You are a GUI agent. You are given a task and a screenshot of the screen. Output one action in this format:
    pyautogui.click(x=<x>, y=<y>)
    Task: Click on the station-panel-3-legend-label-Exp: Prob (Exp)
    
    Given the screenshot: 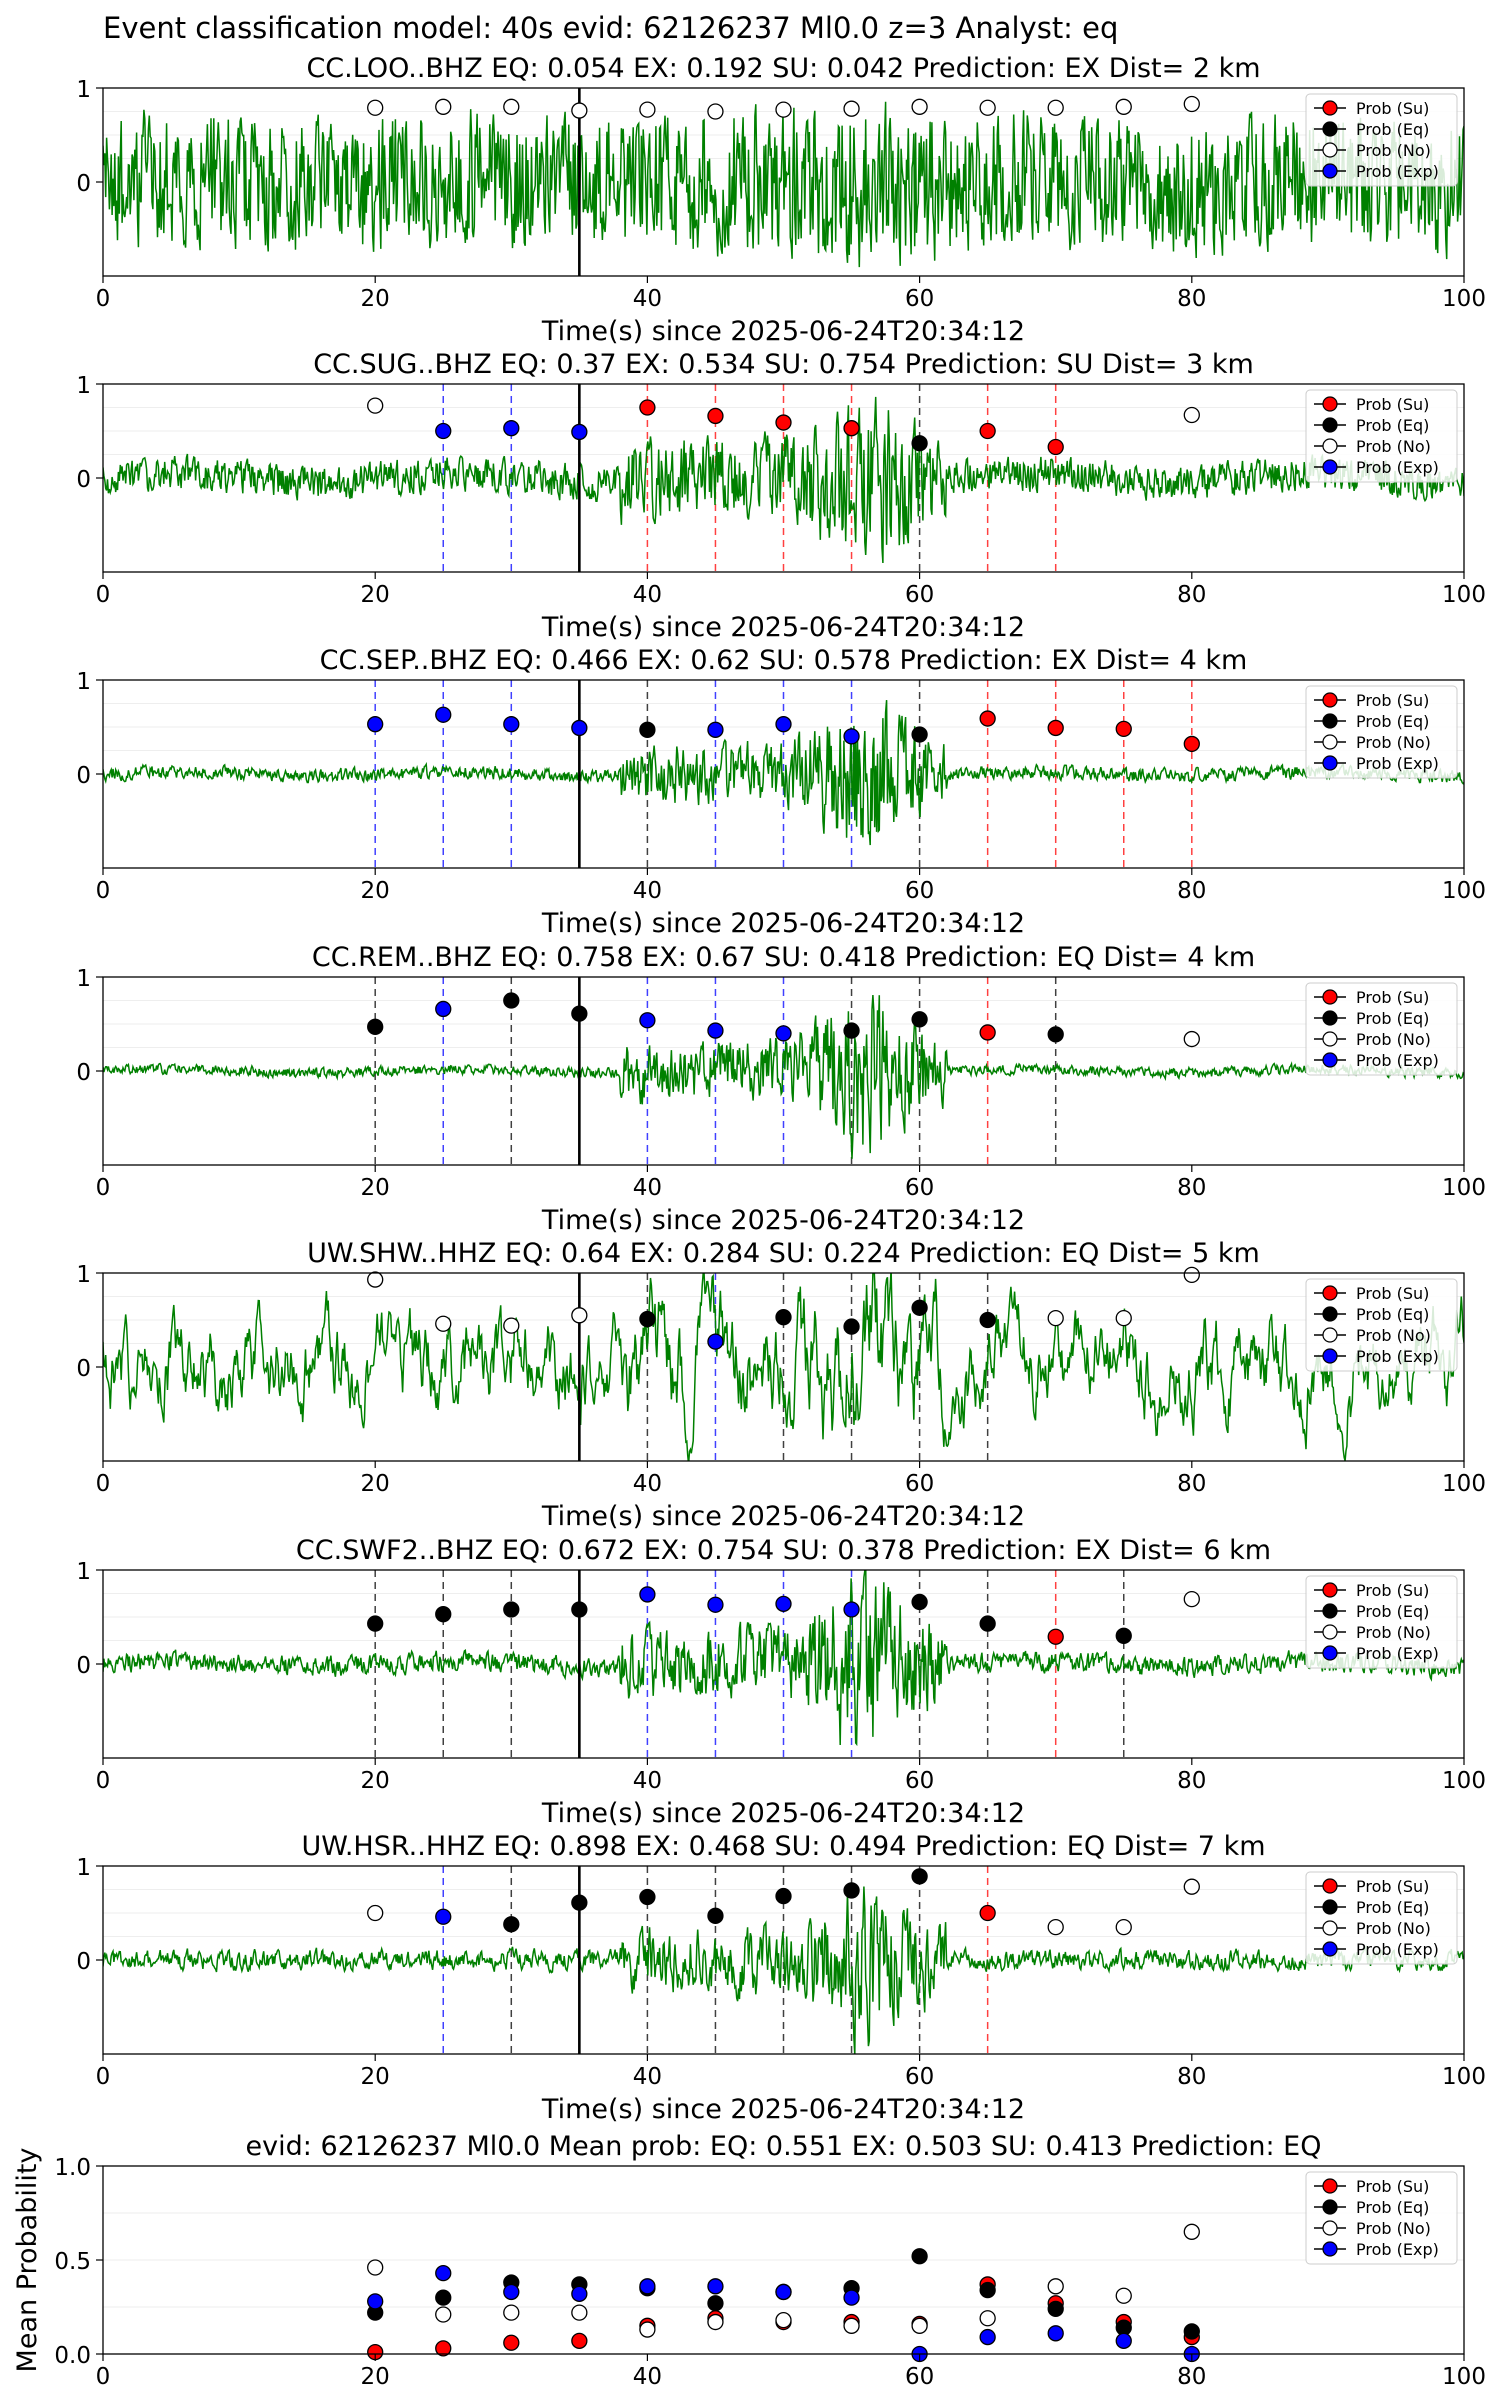 What is the action you would take?
    pyautogui.click(x=1397, y=763)
    